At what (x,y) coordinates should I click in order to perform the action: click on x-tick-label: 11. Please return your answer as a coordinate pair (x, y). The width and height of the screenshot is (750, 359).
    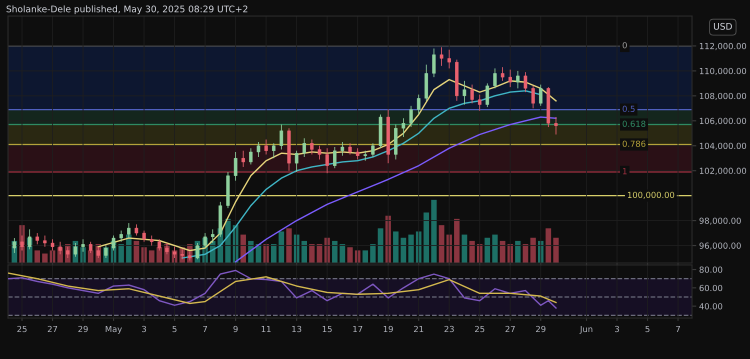
    Looking at the image, I should click on (266, 329).